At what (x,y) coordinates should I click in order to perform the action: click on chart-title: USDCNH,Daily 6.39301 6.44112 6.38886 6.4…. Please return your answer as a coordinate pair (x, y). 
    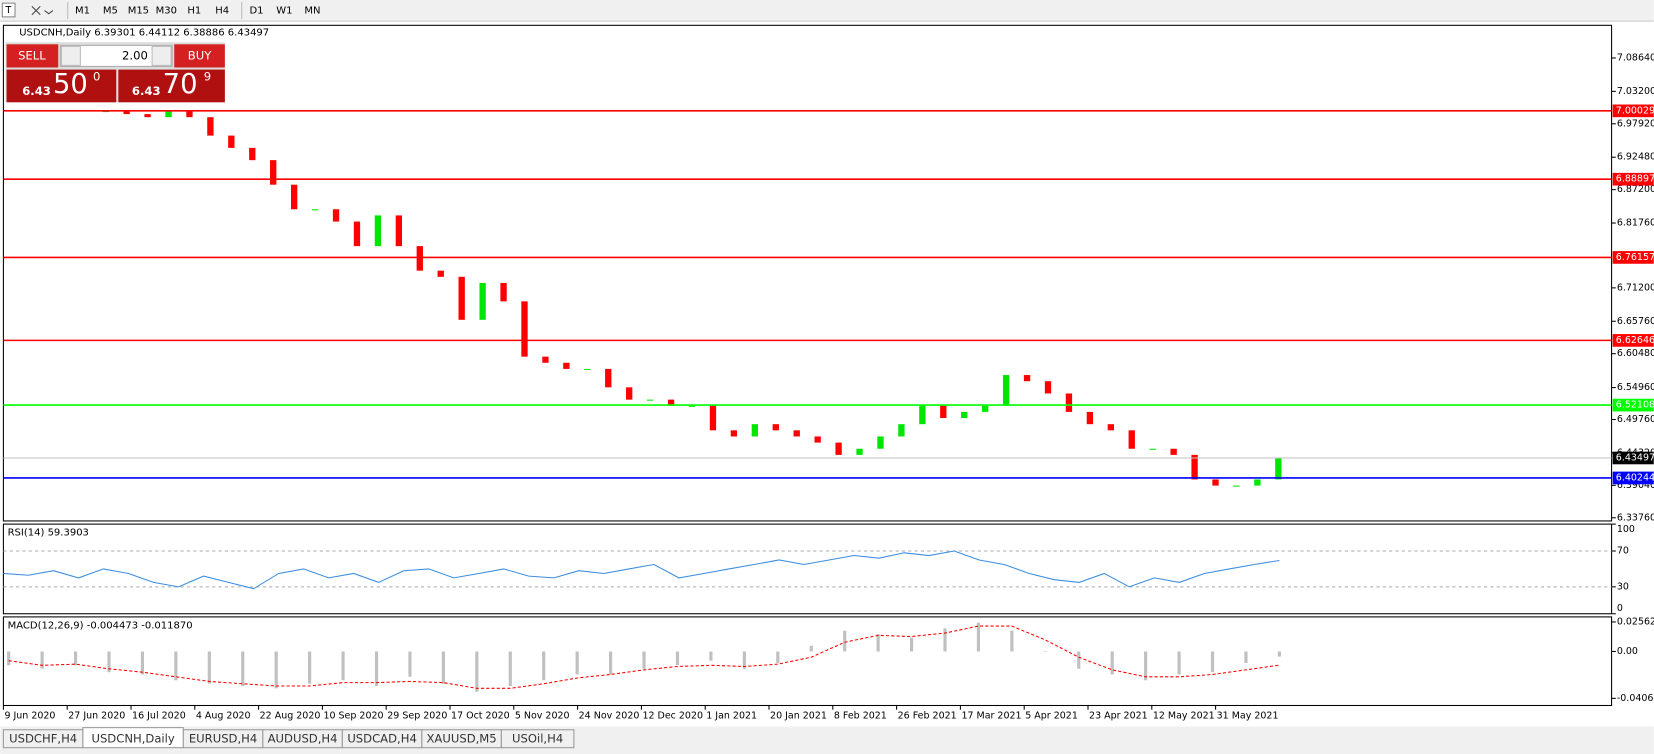
    Looking at the image, I should click on (144, 33).